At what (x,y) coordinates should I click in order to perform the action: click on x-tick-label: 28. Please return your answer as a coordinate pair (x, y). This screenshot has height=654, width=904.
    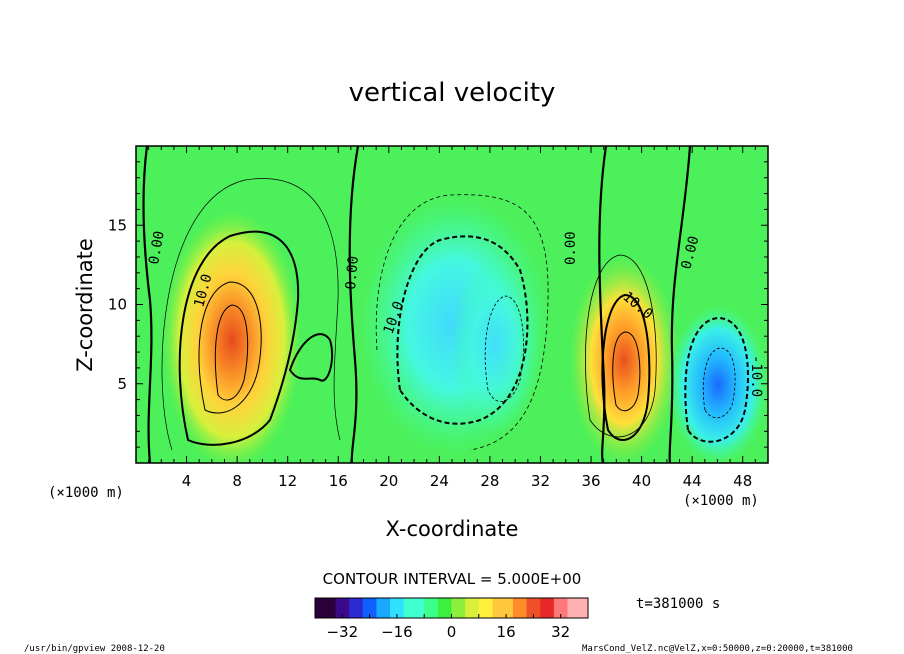
    Looking at the image, I should click on (489, 481).